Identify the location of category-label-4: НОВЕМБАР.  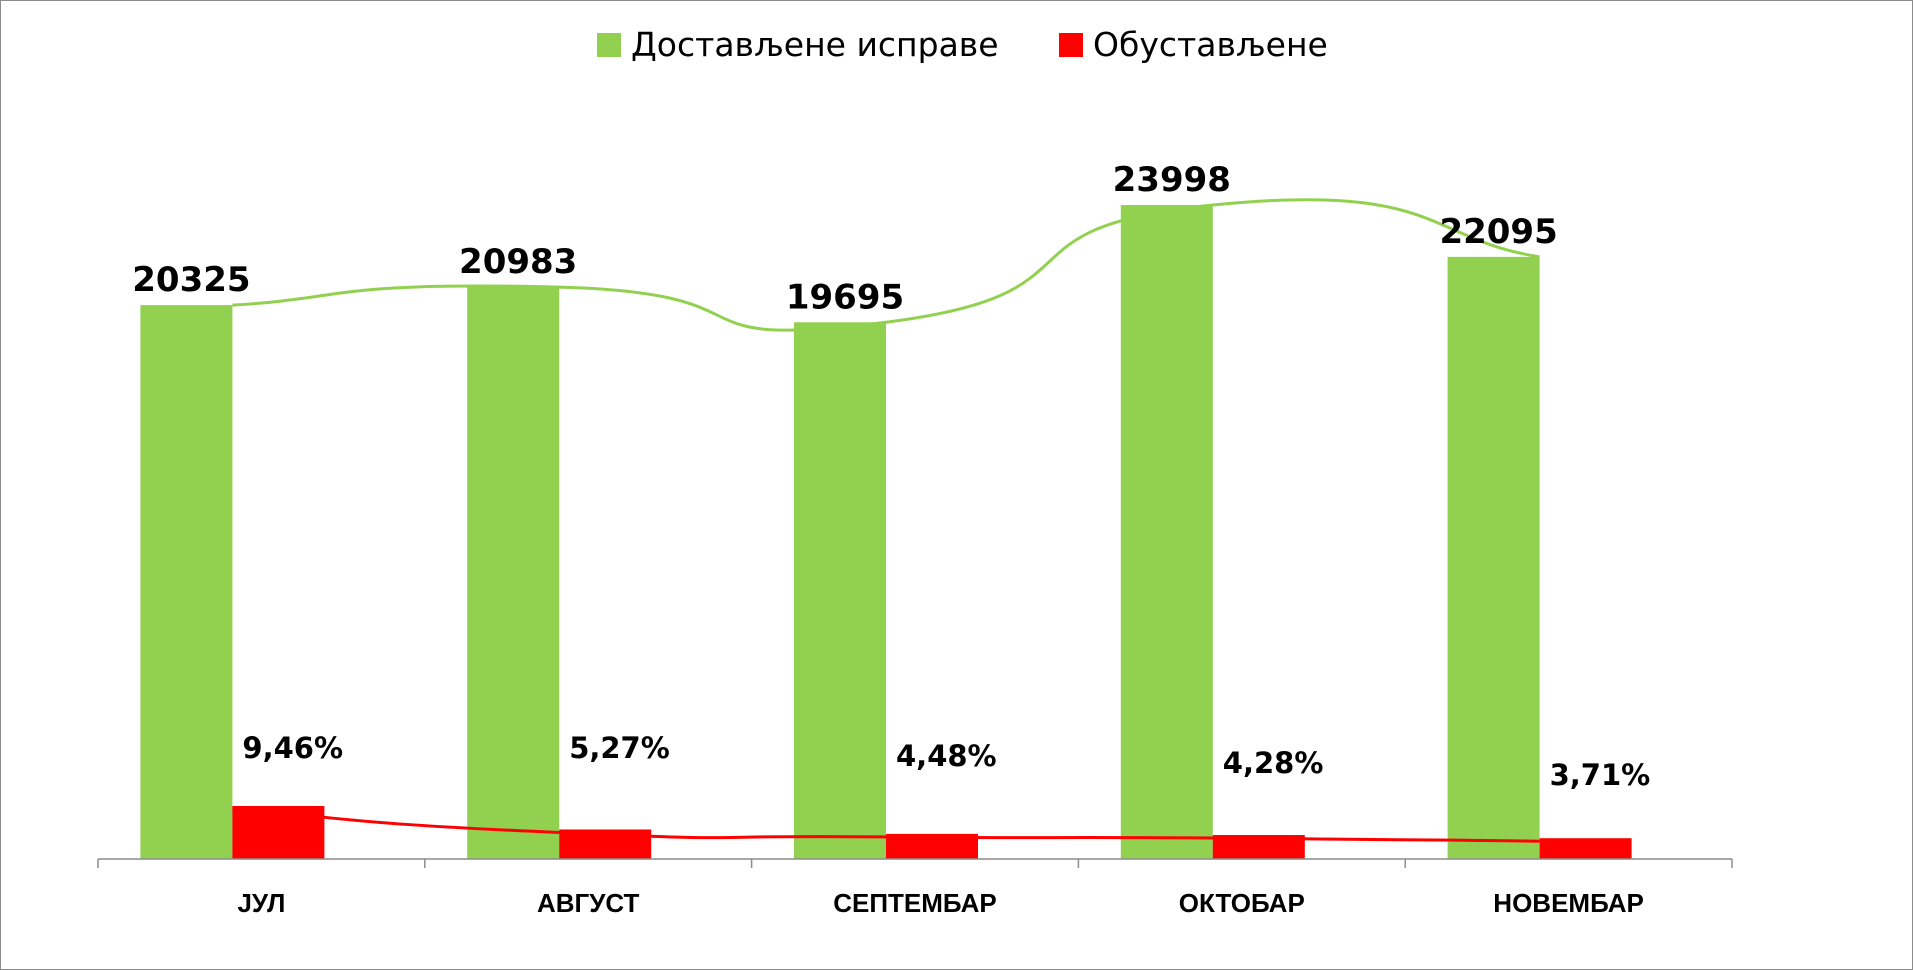
(1568, 903).